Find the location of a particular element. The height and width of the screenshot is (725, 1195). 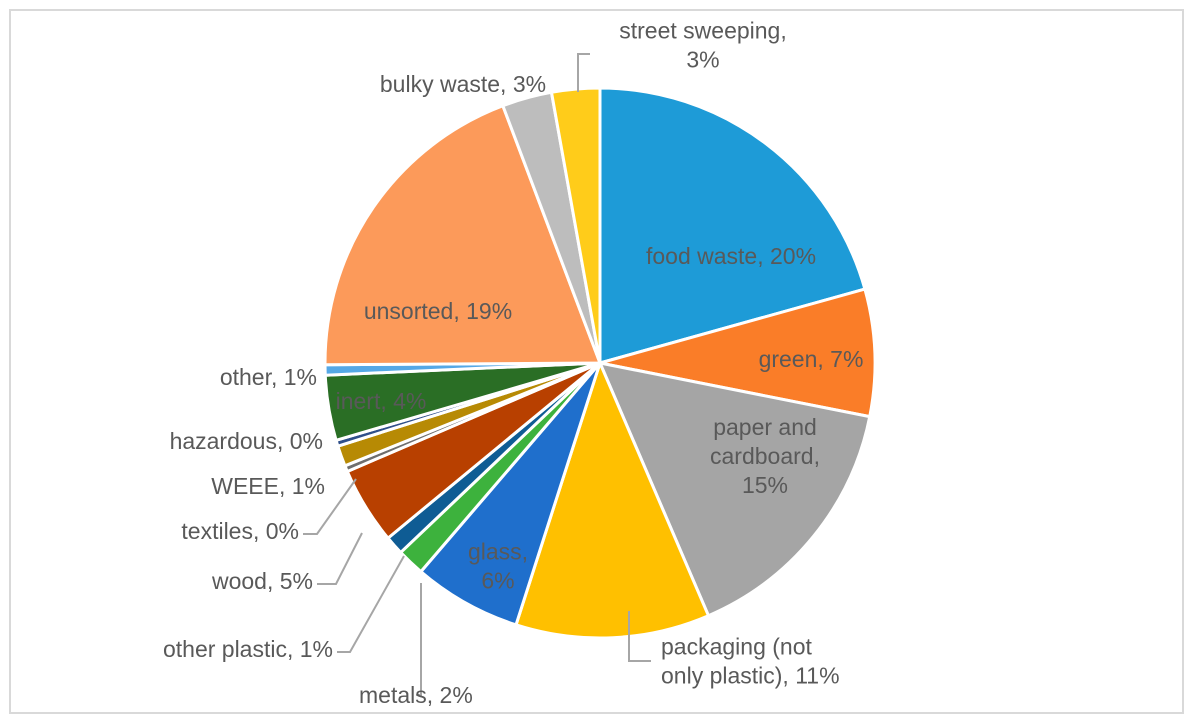

data-label: other plastic, 1% is located at coordinates (248, 649).